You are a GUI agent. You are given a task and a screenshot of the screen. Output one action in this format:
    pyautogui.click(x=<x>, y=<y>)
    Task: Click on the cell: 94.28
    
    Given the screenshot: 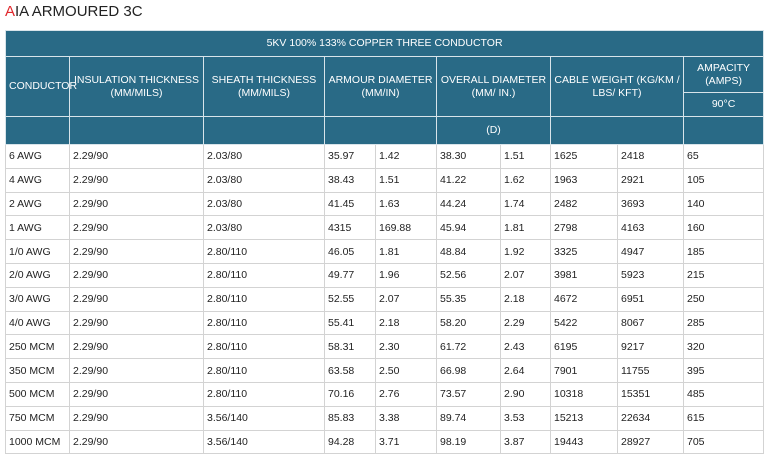 What is the action you would take?
    pyautogui.click(x=350, y=441)
    